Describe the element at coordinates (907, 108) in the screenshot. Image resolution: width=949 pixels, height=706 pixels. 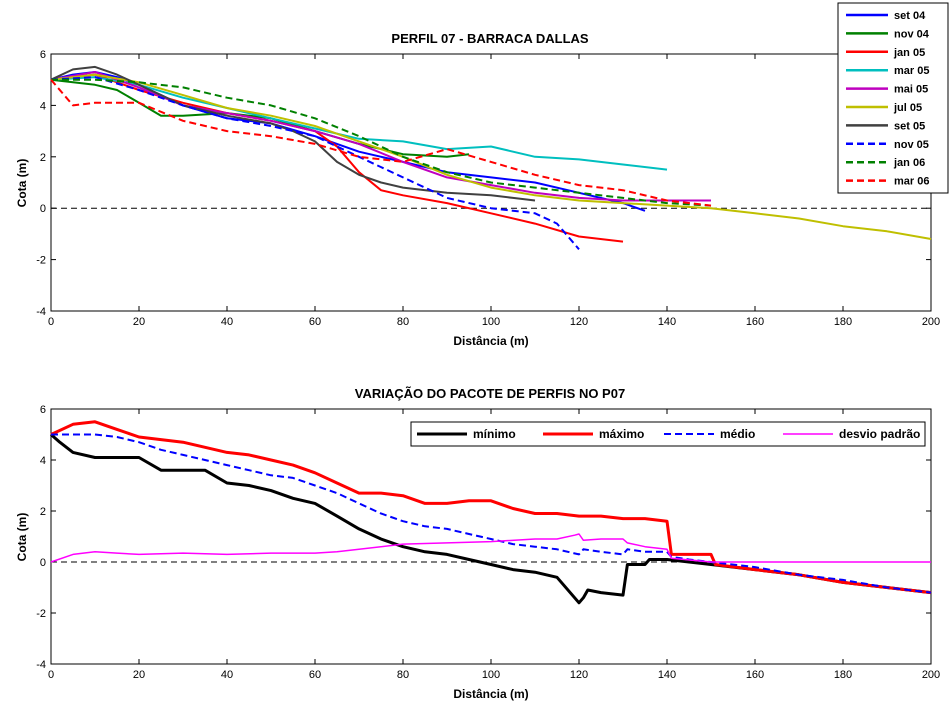
I see `legend-label: jul 05` at that location.